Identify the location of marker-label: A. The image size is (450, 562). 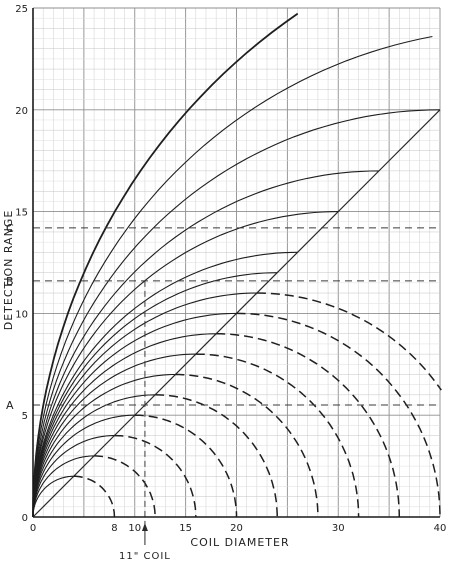
(10, 405).